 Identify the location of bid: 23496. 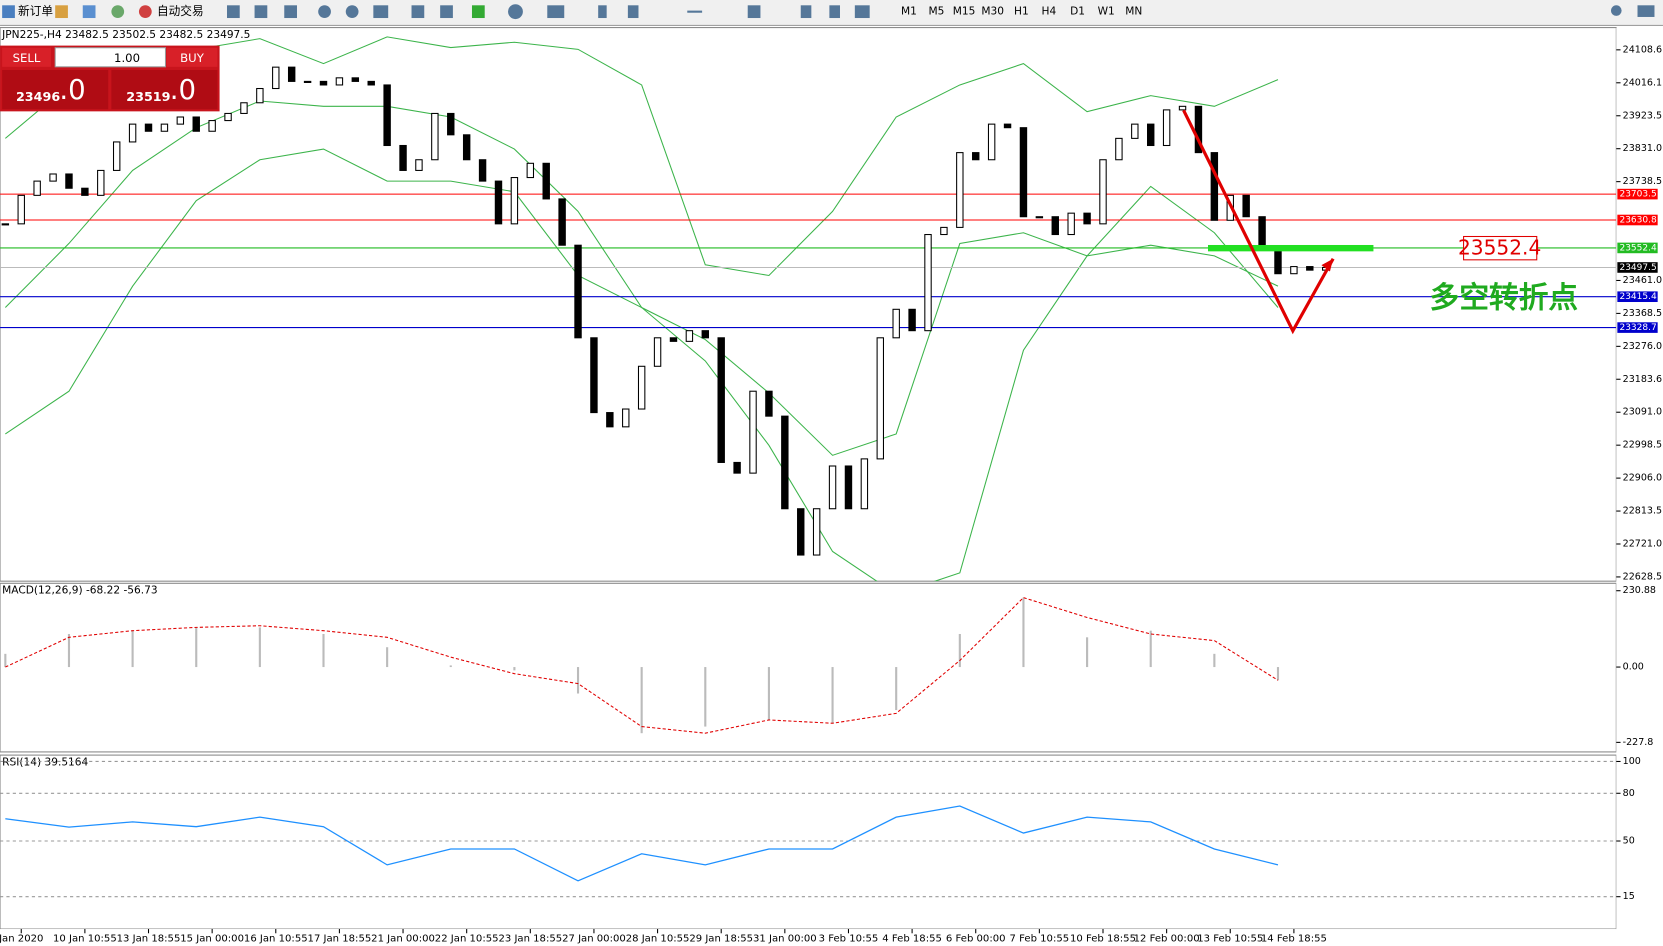
(38, 96).